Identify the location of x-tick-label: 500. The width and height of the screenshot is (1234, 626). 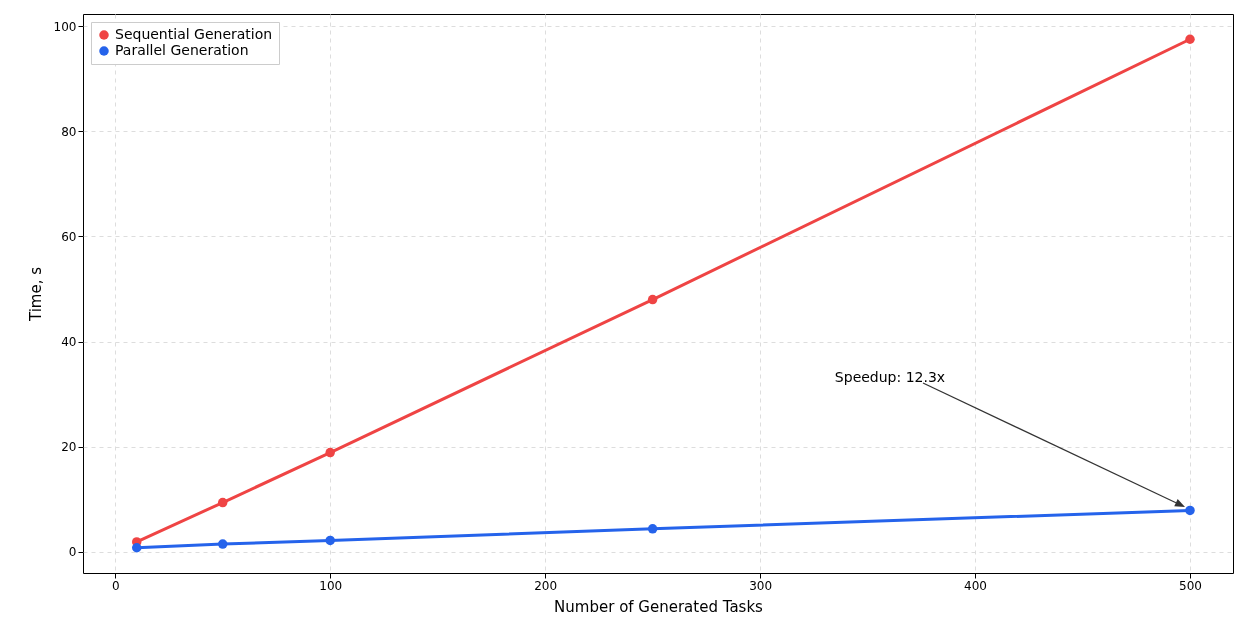
(1190, 585).